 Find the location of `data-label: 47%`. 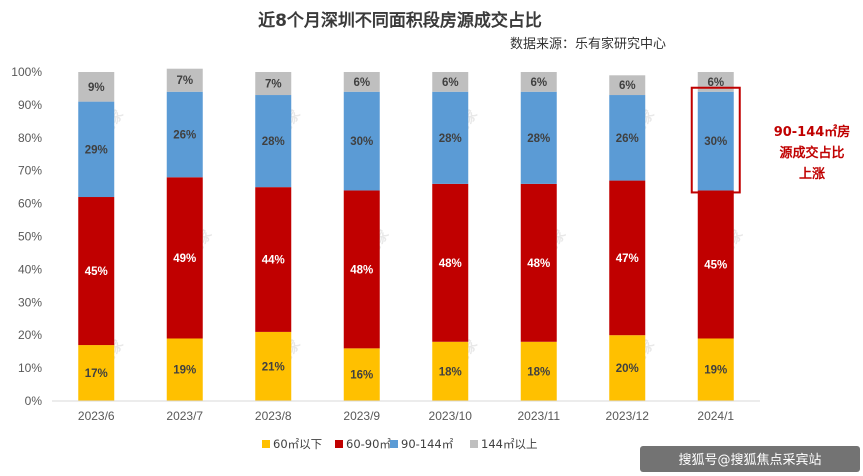

data-label: 47% is located at coordinates (627, 259).